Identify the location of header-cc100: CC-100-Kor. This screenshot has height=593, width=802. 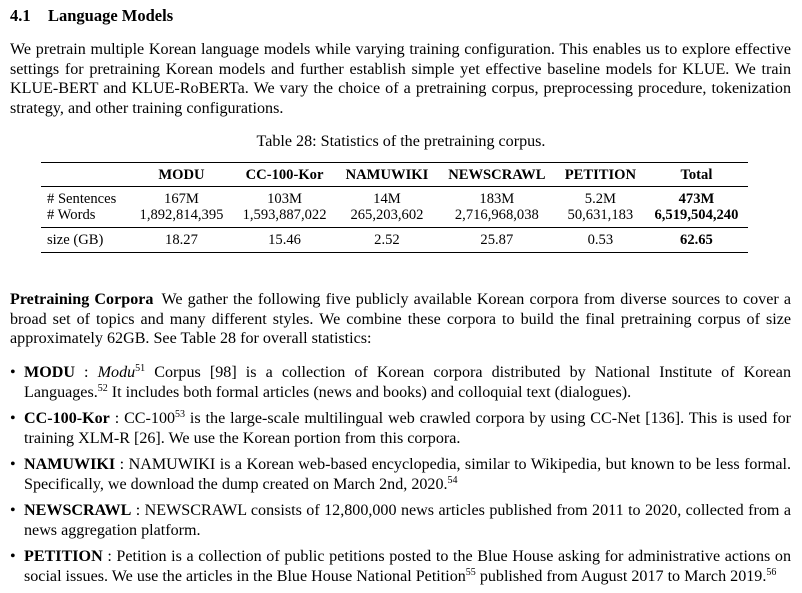
(285, 174).